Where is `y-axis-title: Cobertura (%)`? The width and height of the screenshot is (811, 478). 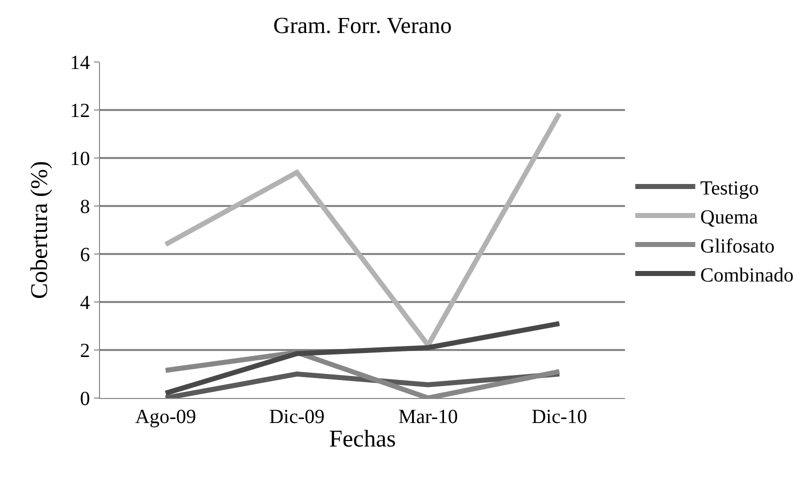
y-axis-title: Cobertura (%) is located at coordinates (40, 230).